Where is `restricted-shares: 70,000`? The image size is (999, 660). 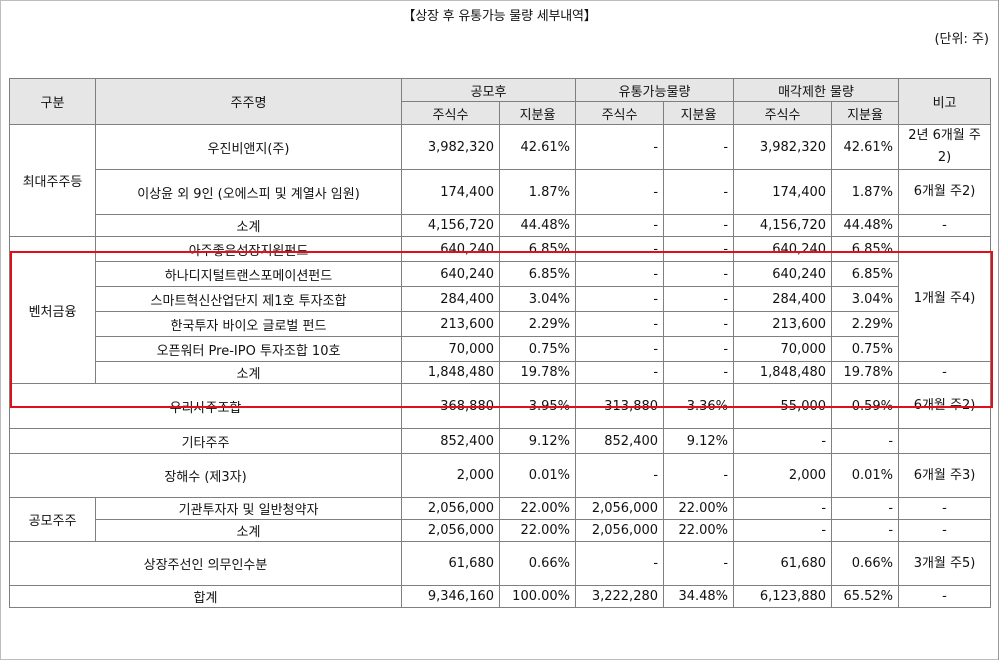 restricted-shares: 70,000 is located at coordinates (783, 349).